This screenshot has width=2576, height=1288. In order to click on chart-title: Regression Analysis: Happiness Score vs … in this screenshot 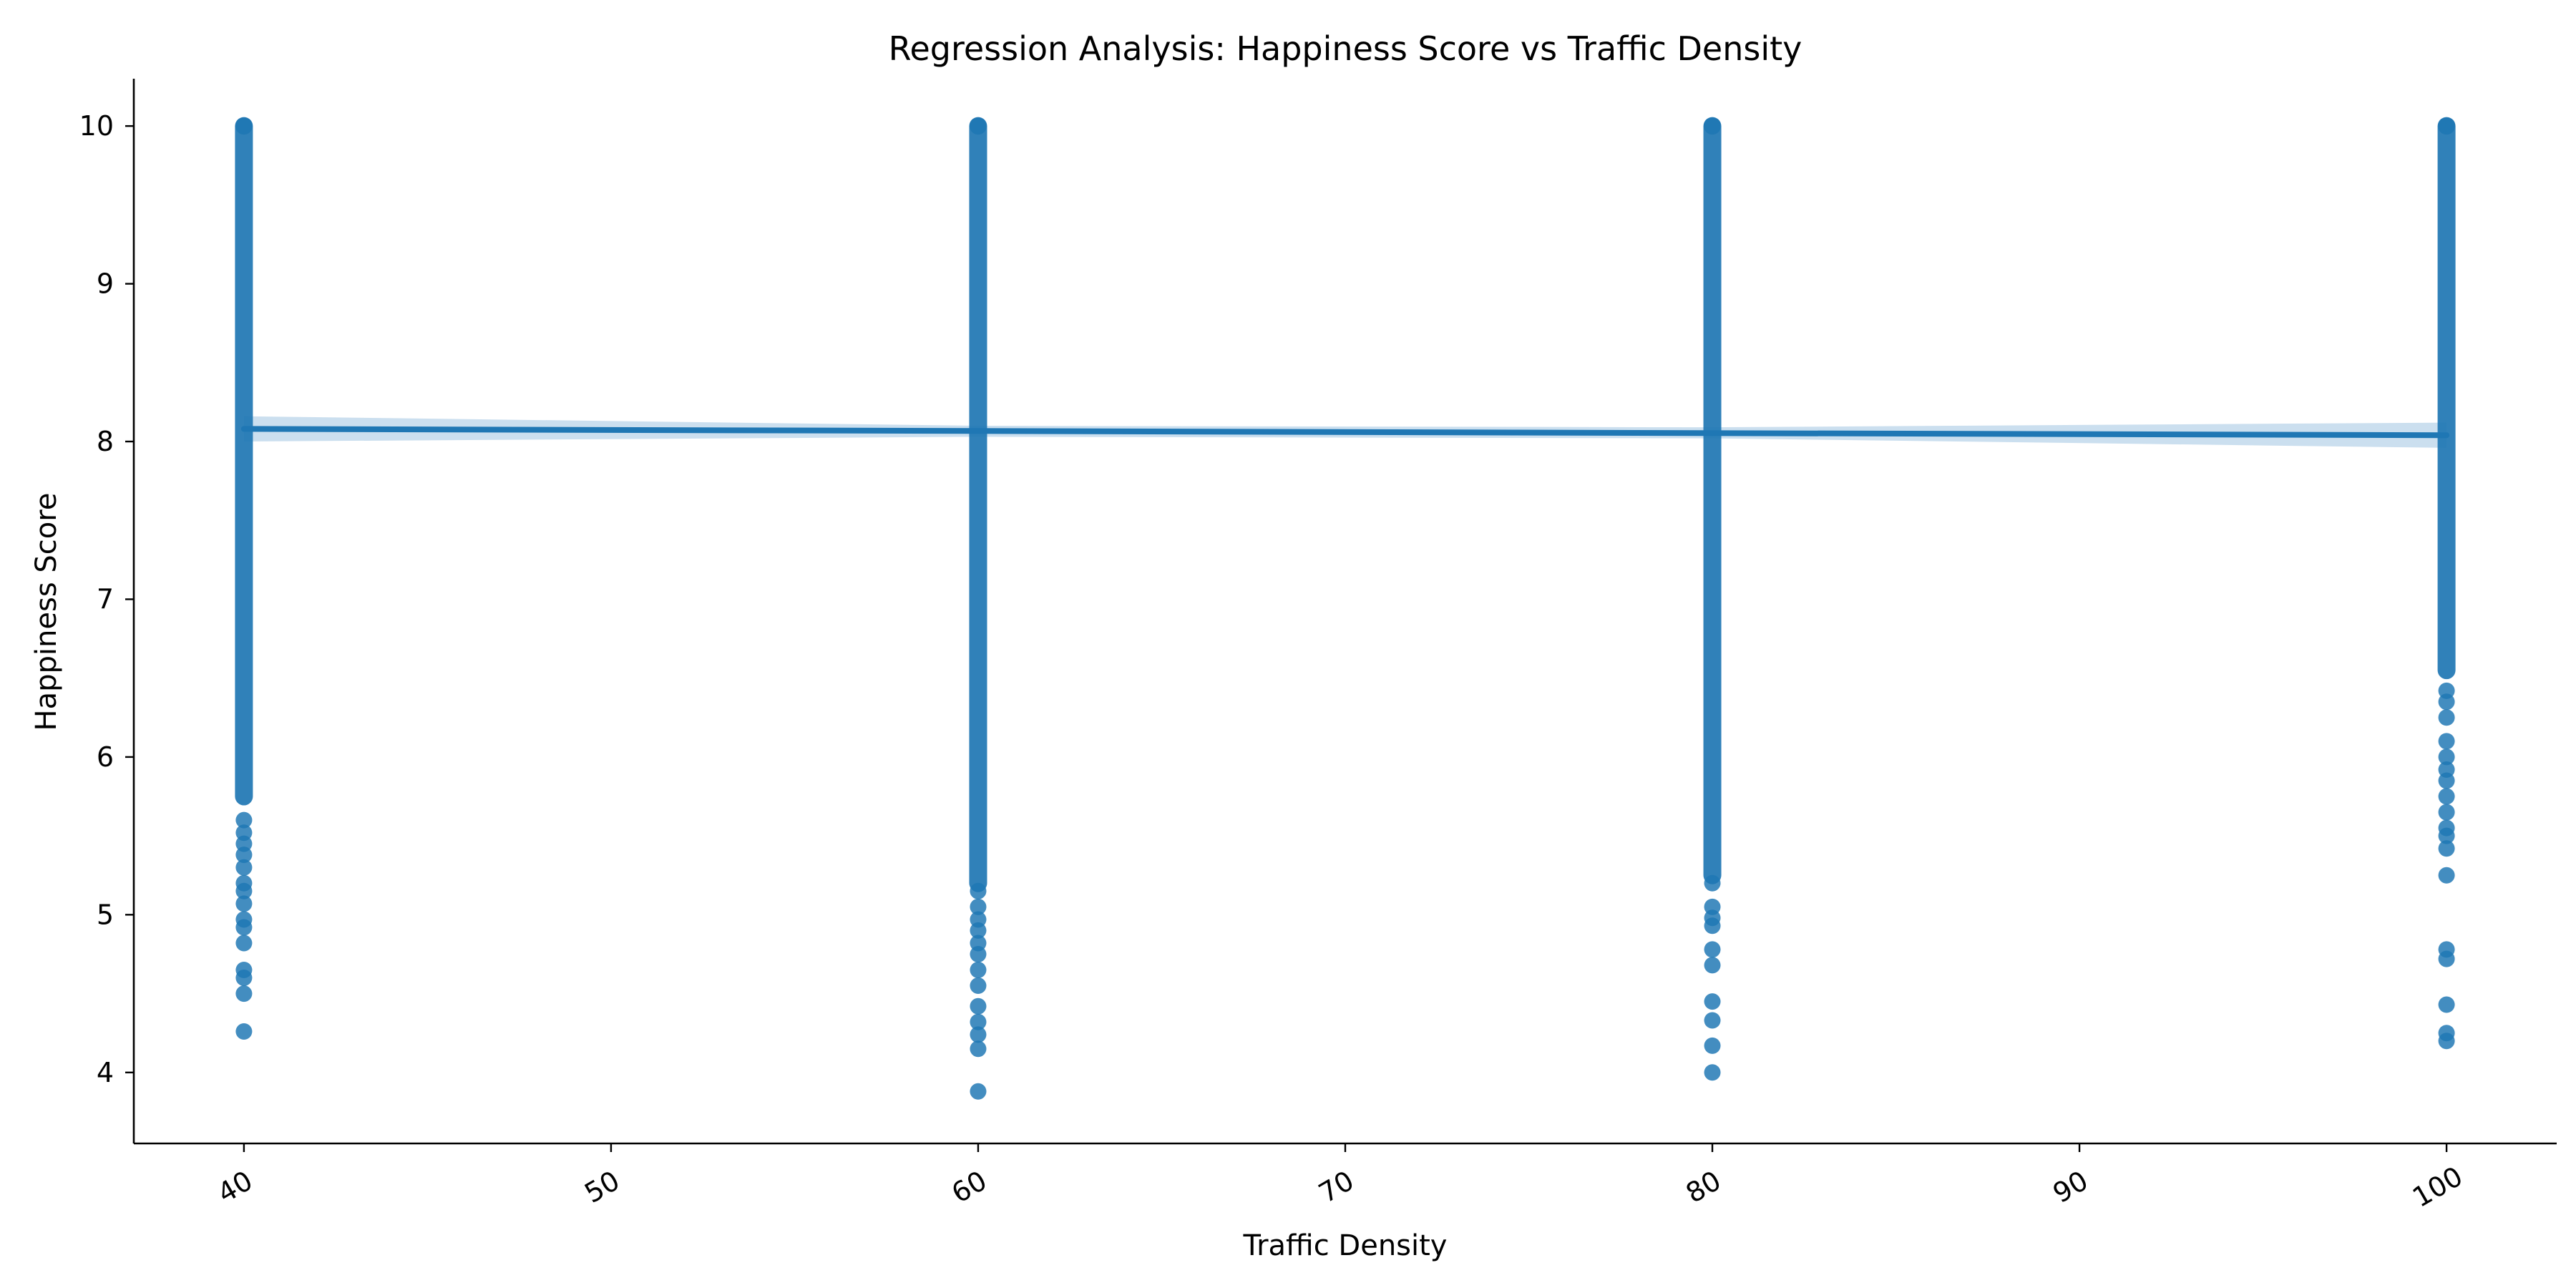, I will do `click(1345, 48)`.